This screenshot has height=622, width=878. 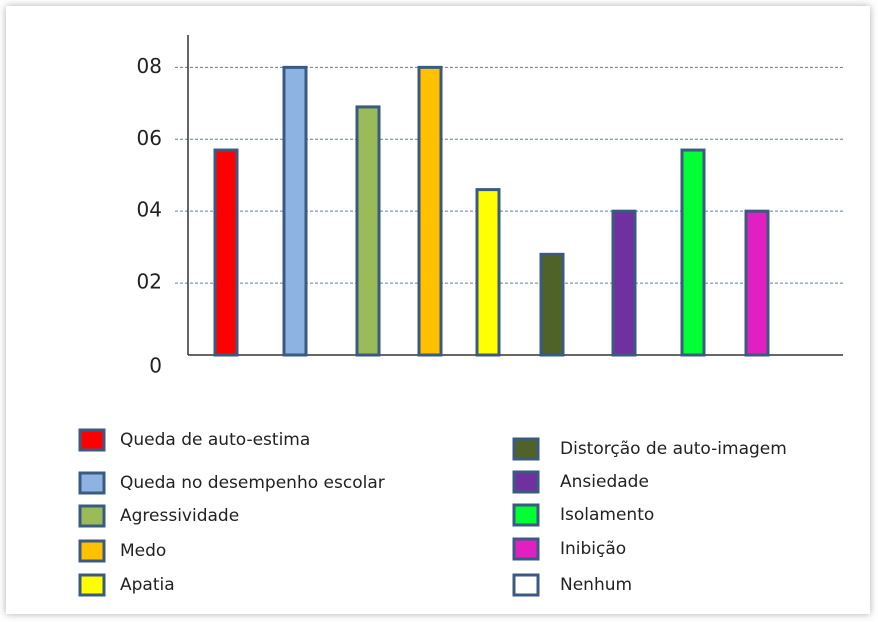 I want to click on legend-label: Apatia, so click(x=147, y=585).